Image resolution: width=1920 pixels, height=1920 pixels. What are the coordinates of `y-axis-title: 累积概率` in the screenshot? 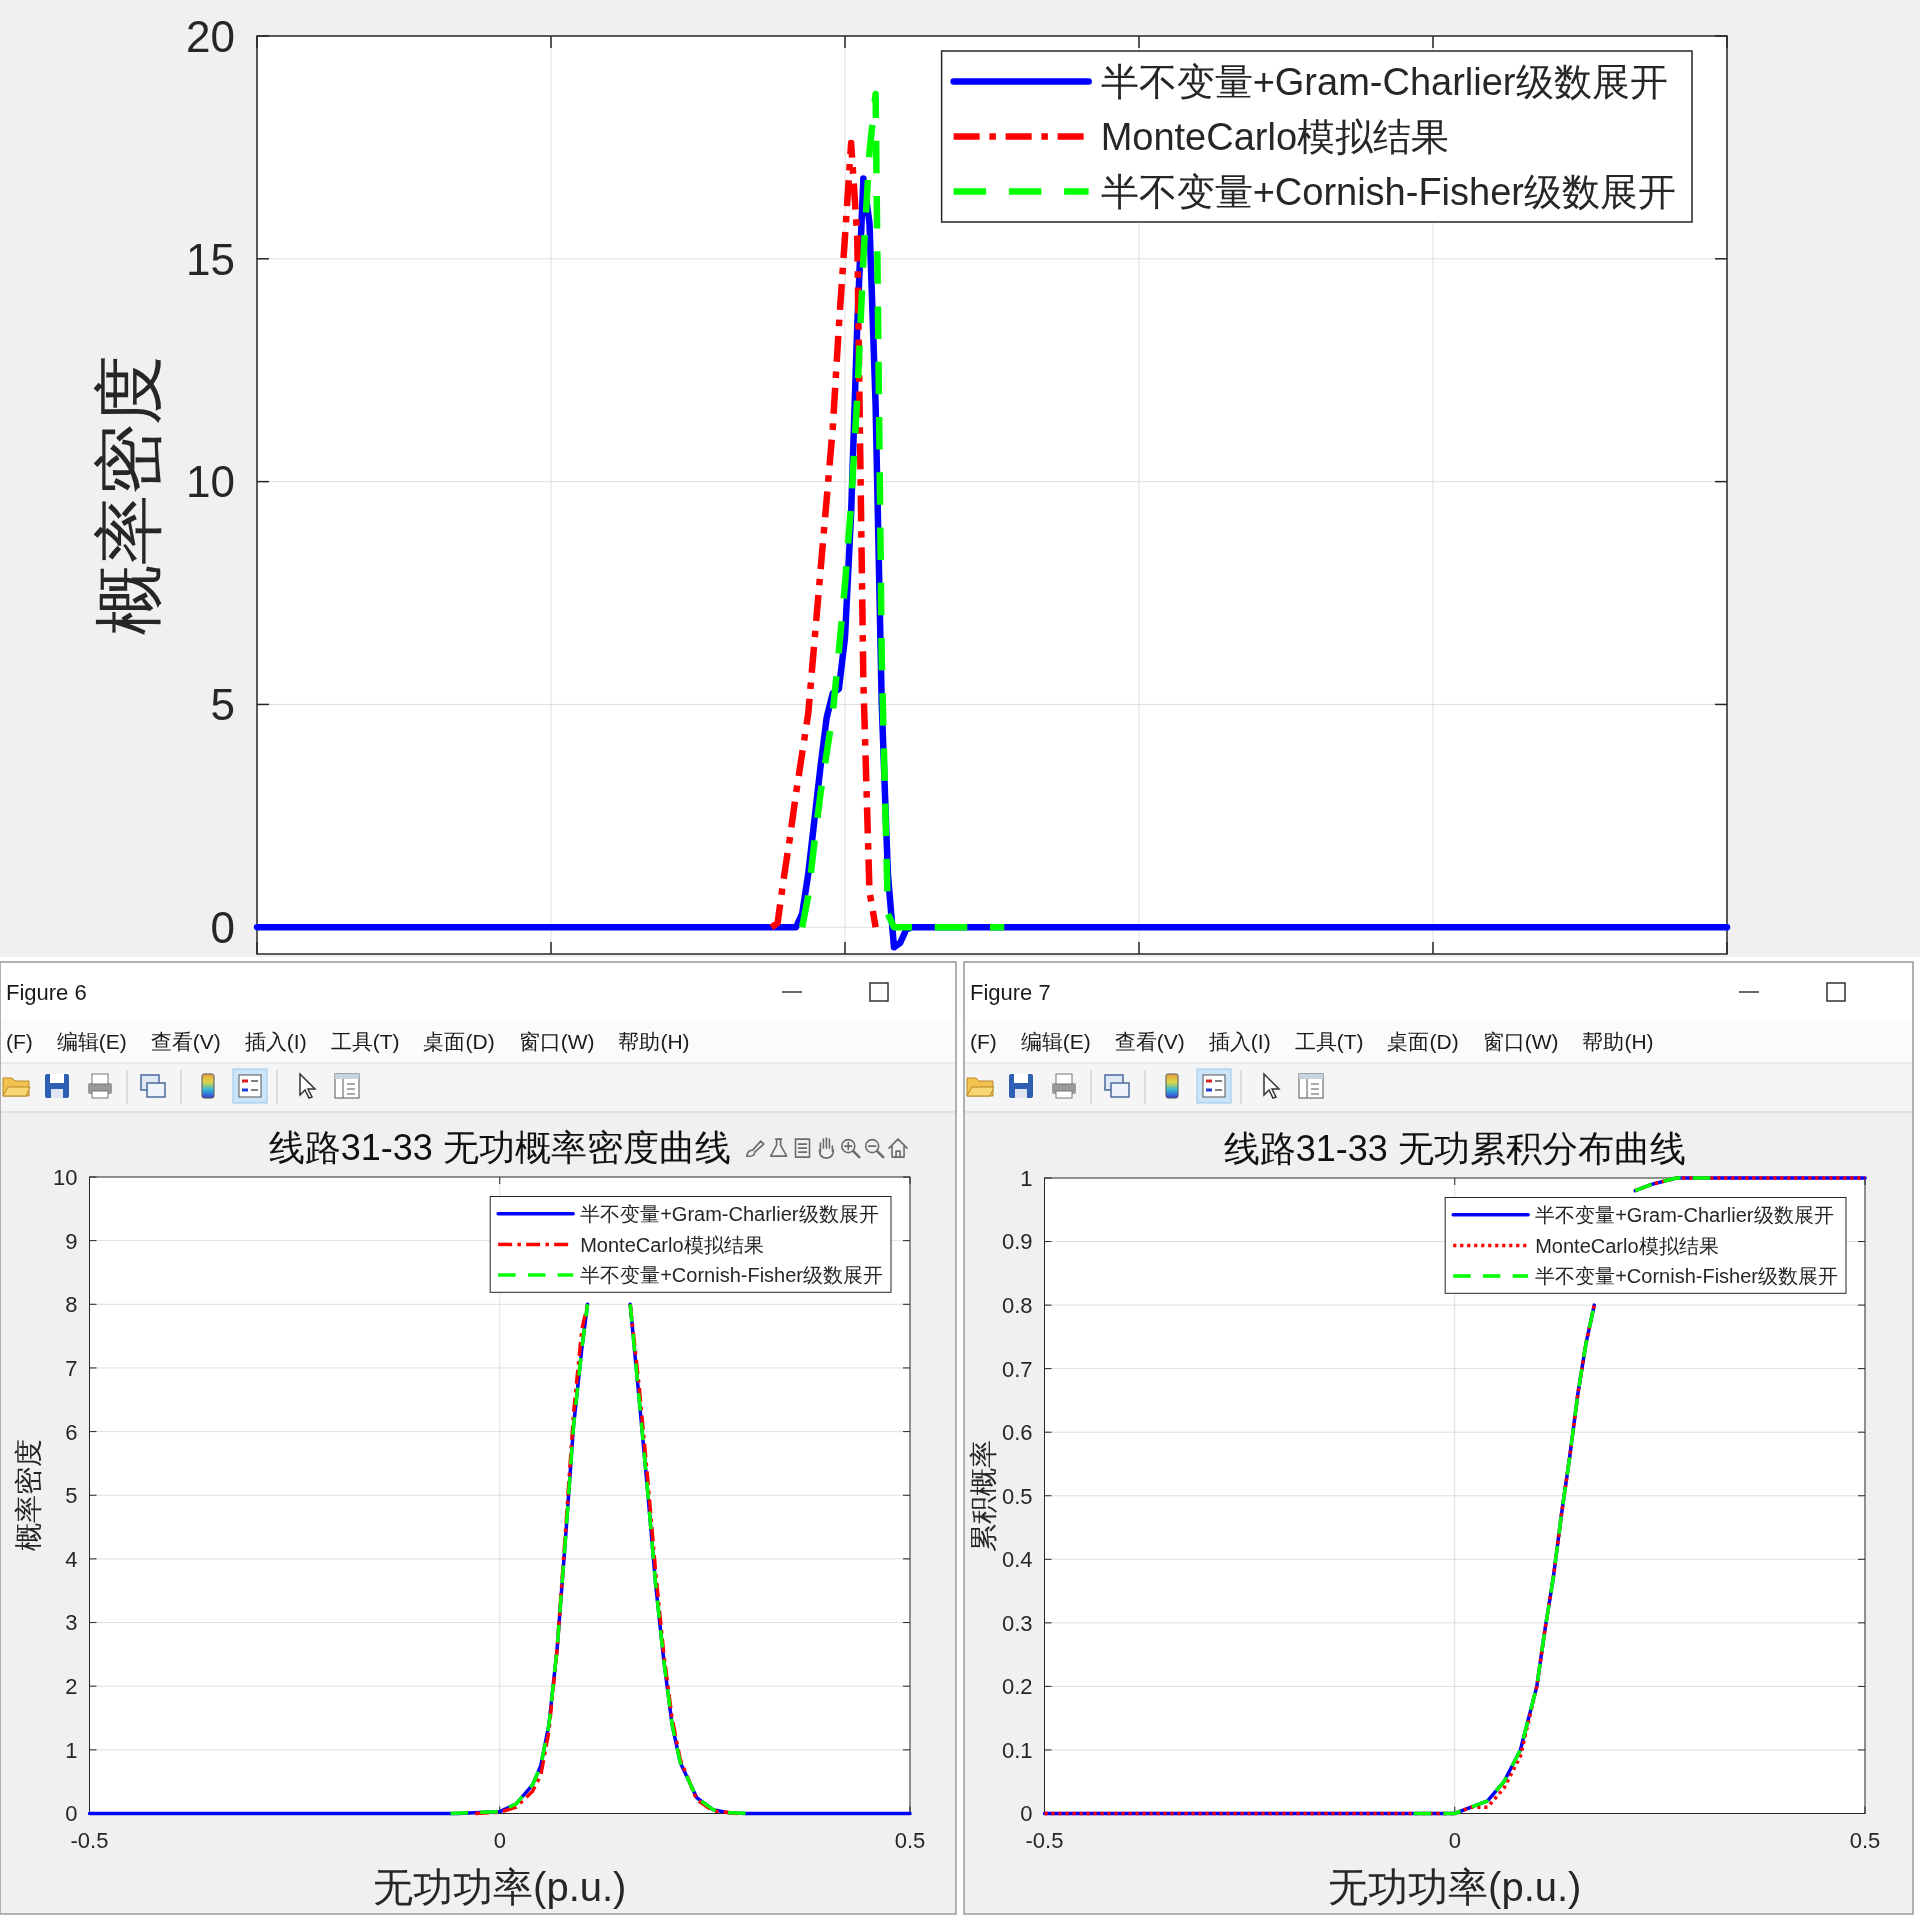 It's located at (983, 1495).